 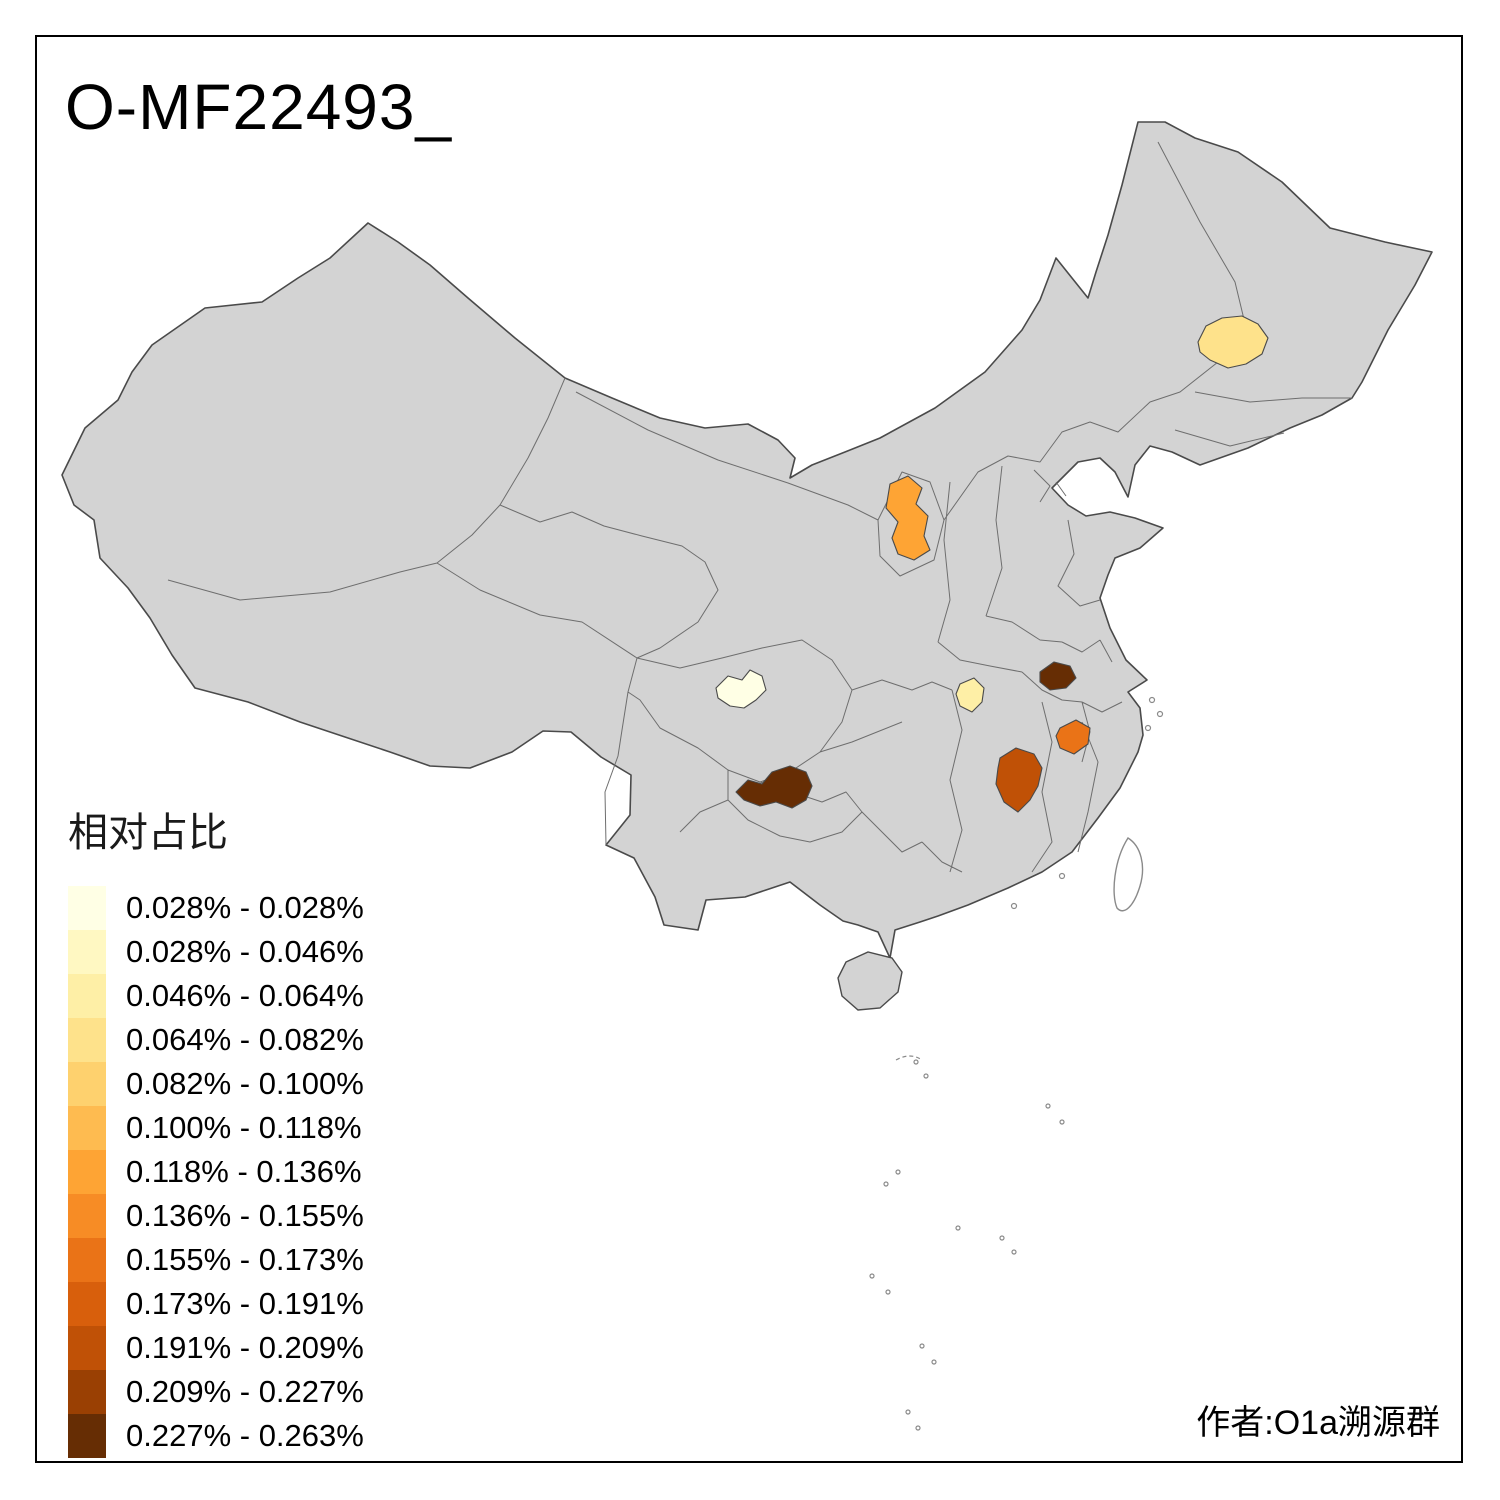 I want to click on legend-label: 0.064% - 0.082%, so click(x=245, y=1039).